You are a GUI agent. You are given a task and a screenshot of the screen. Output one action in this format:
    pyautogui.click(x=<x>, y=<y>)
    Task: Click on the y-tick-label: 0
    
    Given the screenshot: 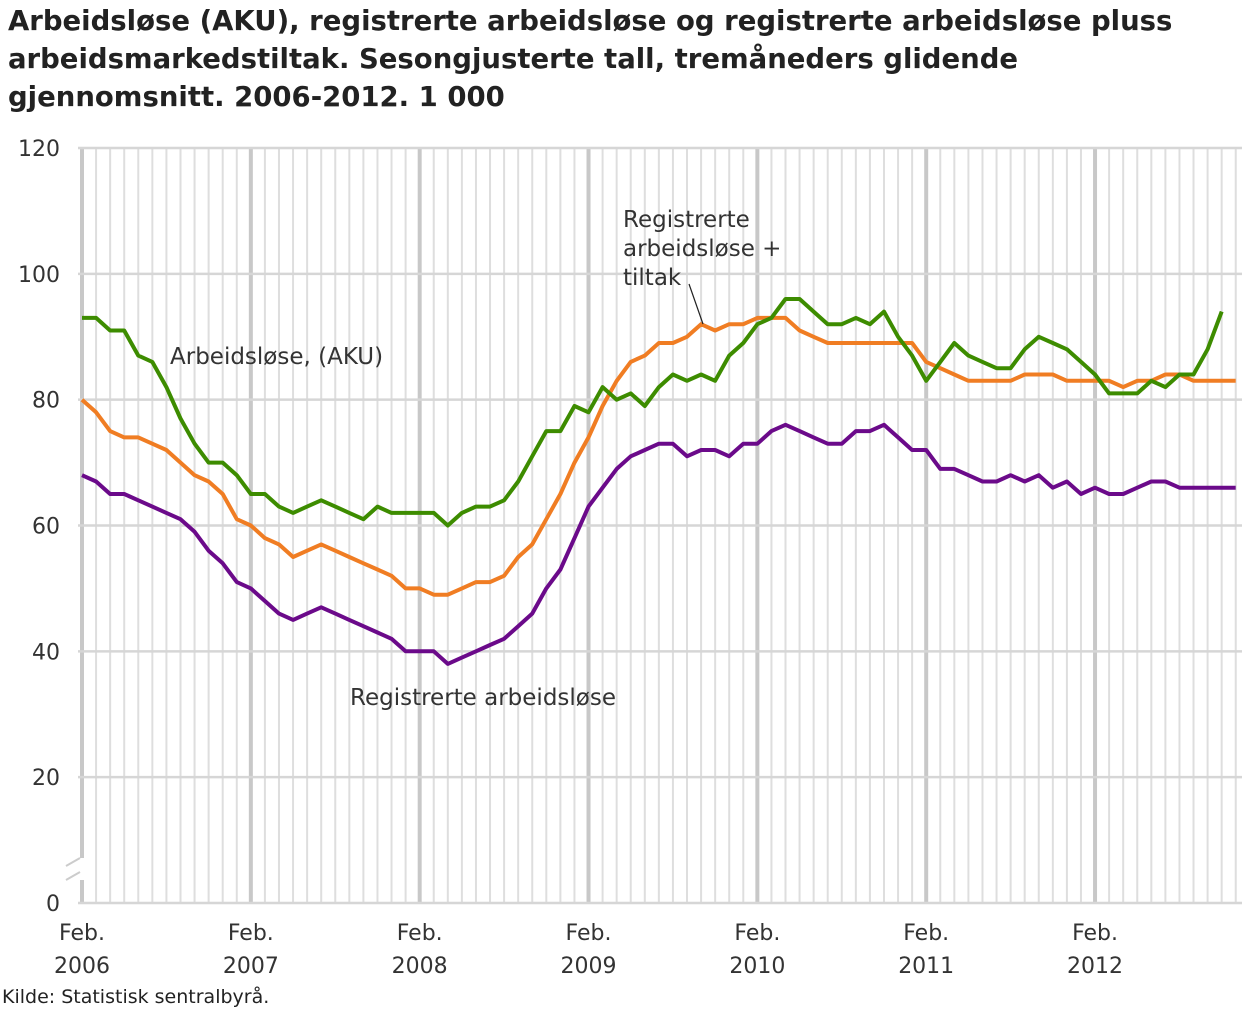 What is the action you would take?
    pyautogui.click(x=53, y=904)
    